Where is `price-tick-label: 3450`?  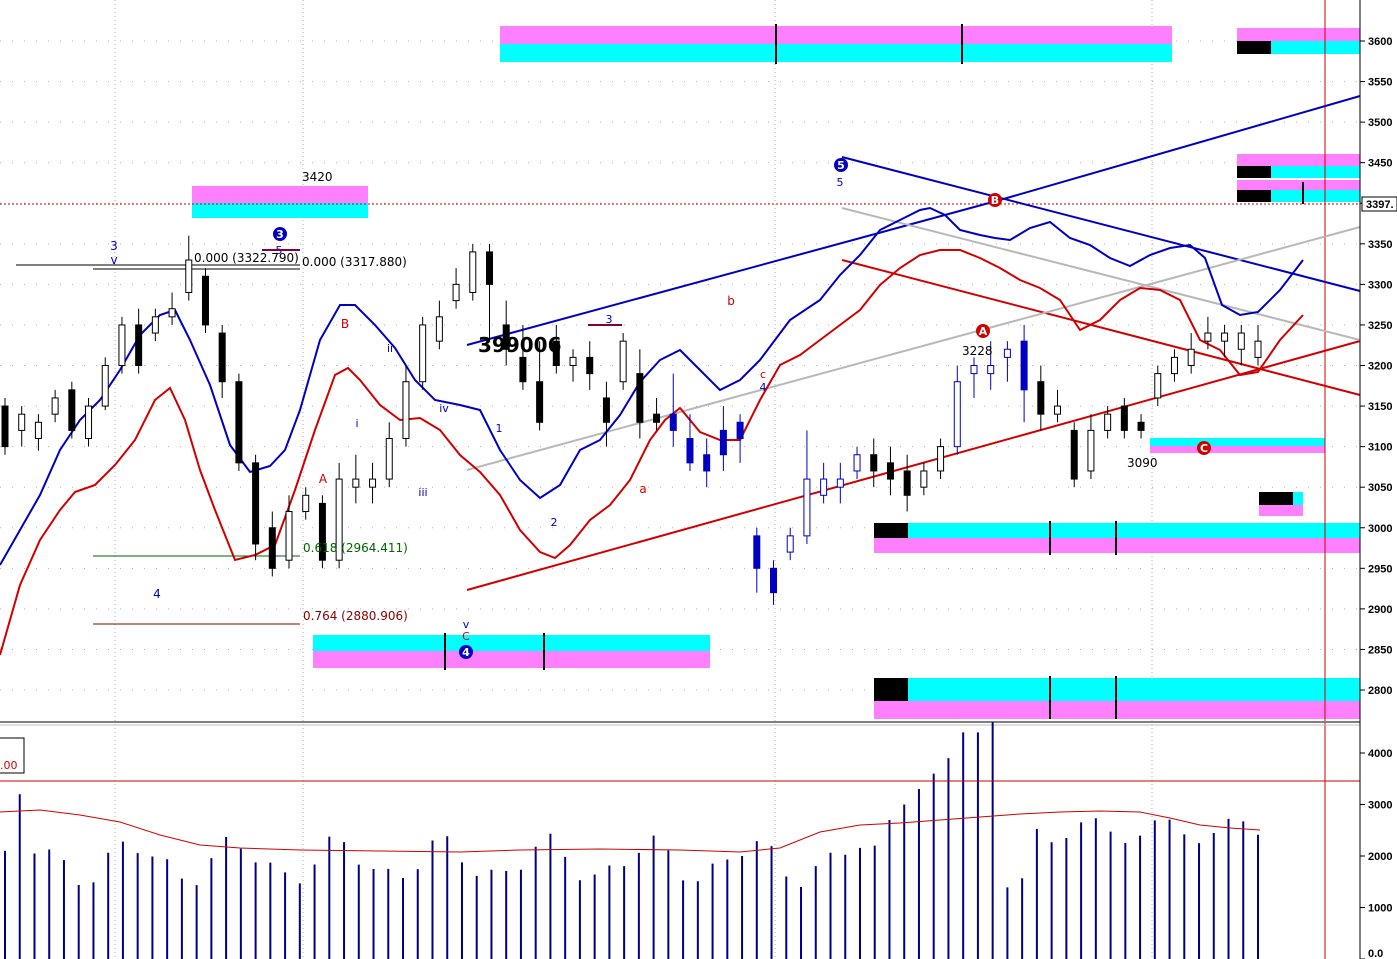
price-tick-label: 3450 is located at coordinates (1380, 164).